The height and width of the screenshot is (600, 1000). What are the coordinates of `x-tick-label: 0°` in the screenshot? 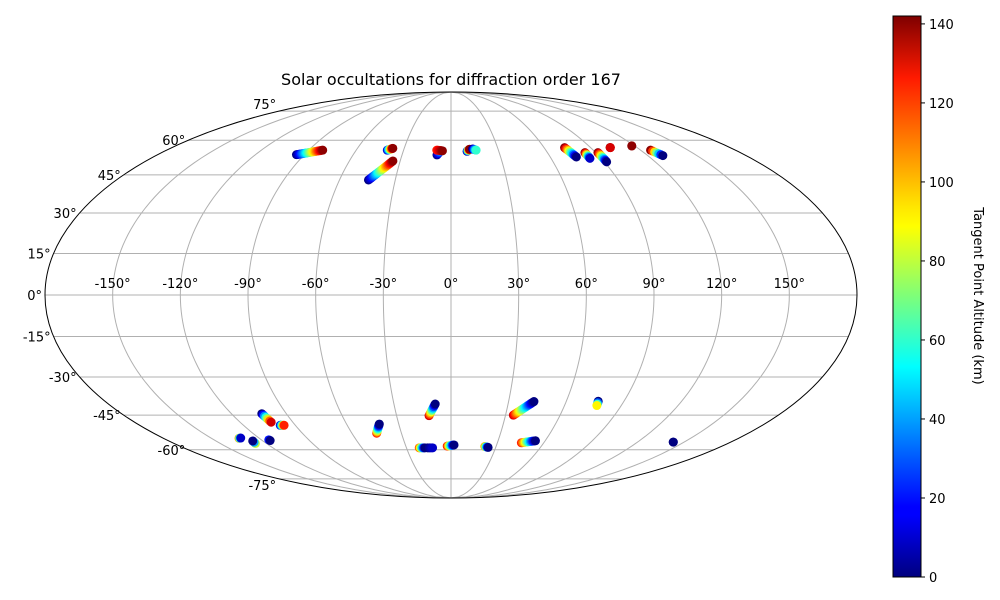 It's located at (451, 284).